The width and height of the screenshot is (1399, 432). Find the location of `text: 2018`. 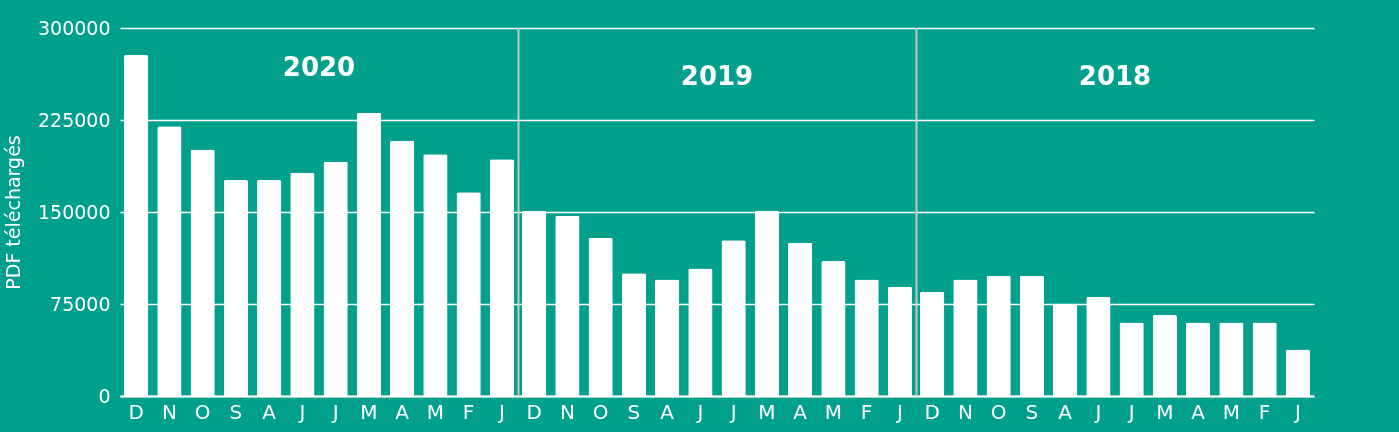

text: 2018 is located at coordinates (1115, 76).